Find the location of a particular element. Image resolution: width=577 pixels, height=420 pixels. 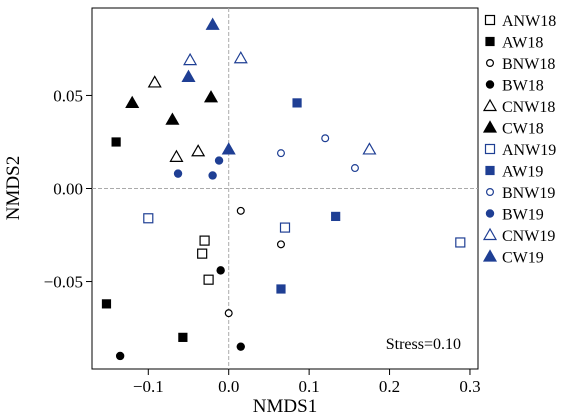

legend-item-bnw19: BNW19 is located at coordinates (520, 193).